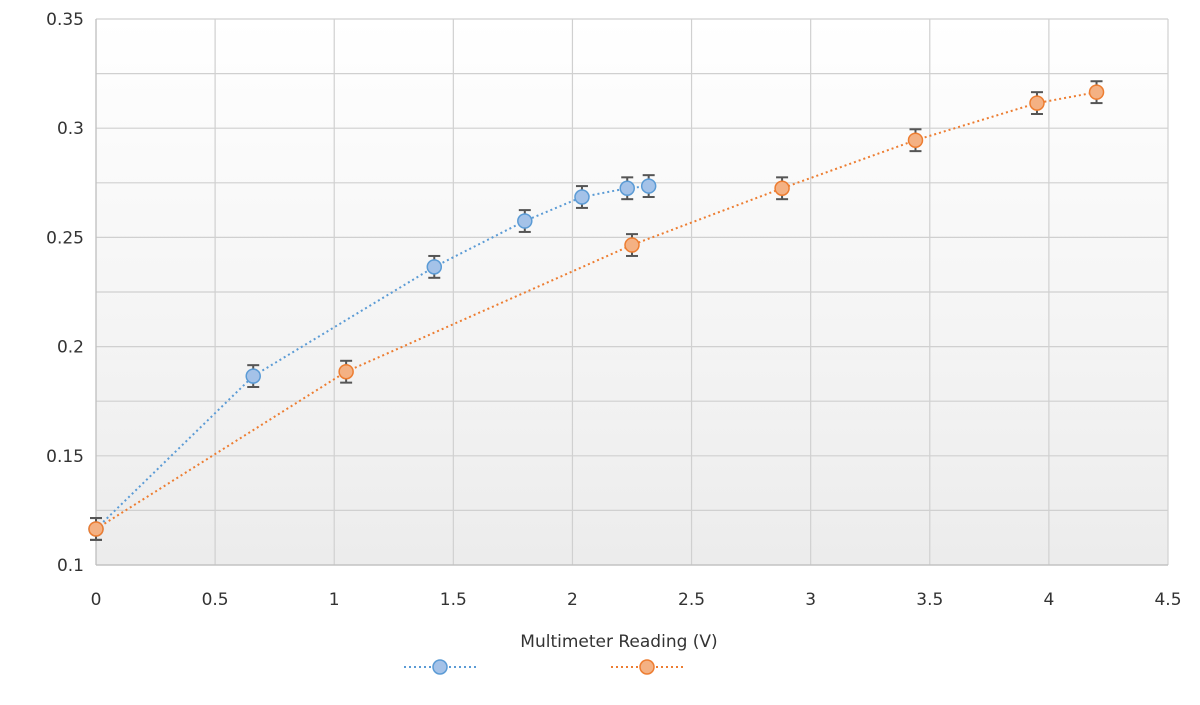 The image size is (1200, 705). What do you see at coordinates (1048, 600) in the screenshot?
I see `x-tick-label: 4` at bounding box center [1048, 600].